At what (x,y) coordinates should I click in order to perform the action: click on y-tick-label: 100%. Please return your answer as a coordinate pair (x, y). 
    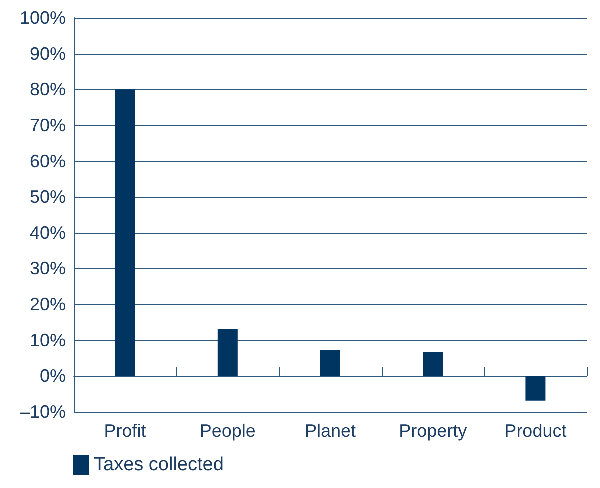
    Looking at the image, I should click on (43, 18).